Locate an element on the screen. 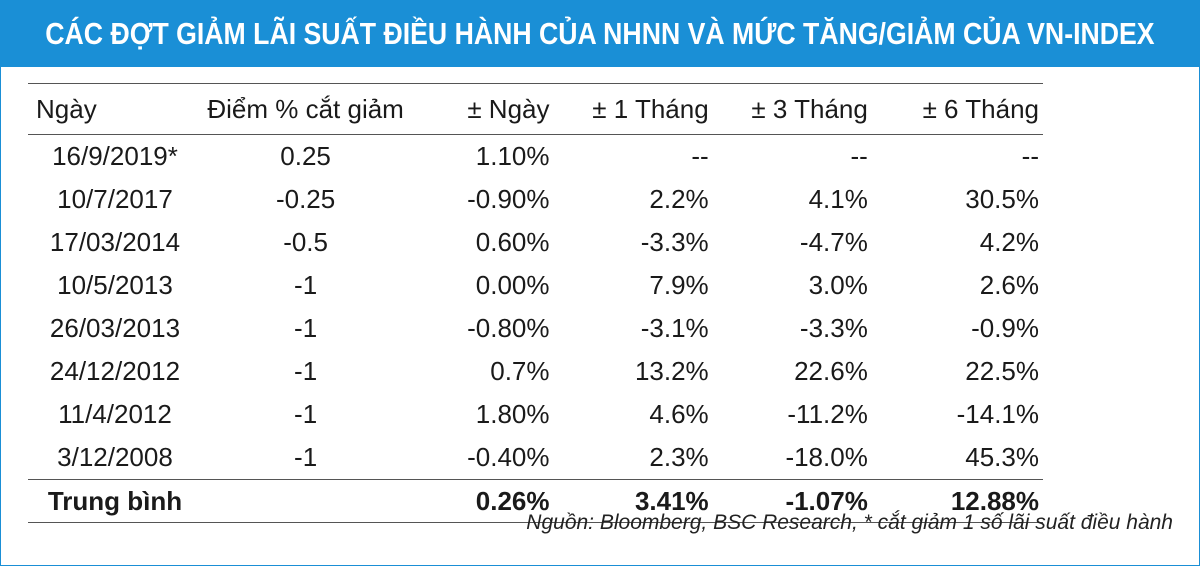 The image size is (1200, 566). cell-3-month: -18.0% is located at coordinates (826, 457).